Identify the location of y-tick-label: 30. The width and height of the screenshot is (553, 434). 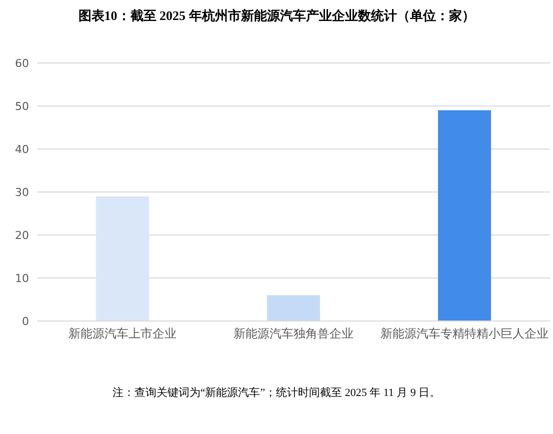
(22, 192).